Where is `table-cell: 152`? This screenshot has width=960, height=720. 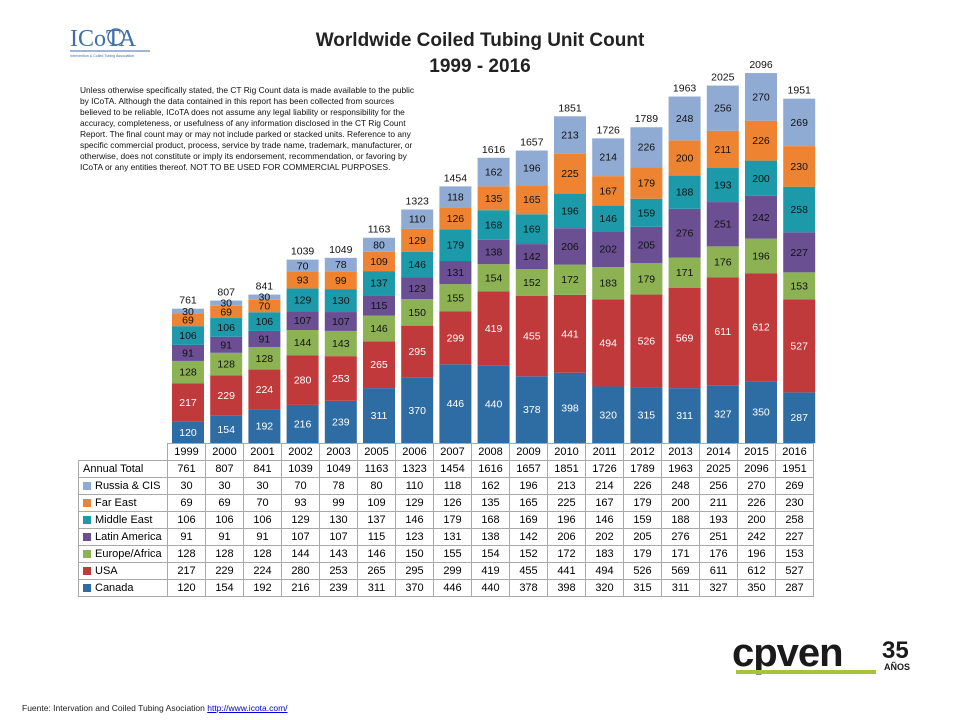 table-cell: 152 is located at coordinates (528, 554).